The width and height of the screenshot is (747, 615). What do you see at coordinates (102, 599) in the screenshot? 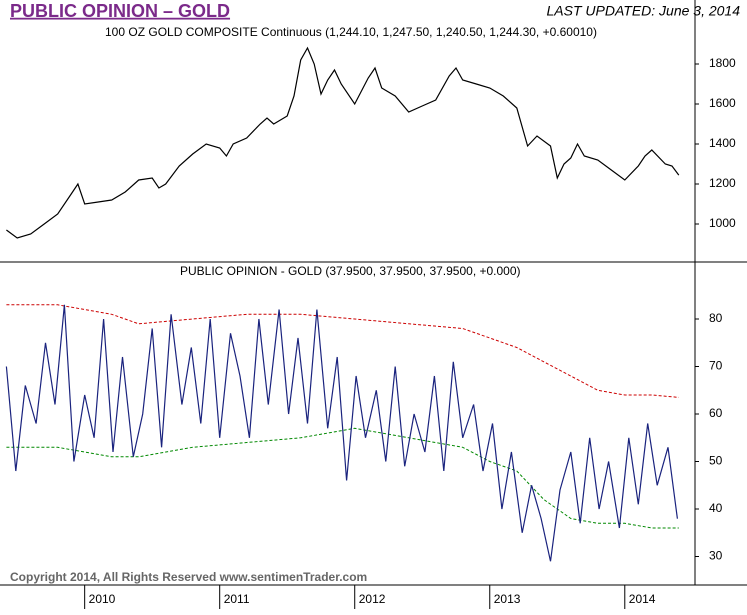
I see `x-tick-label: 2010` at bounding box center [102, 599].